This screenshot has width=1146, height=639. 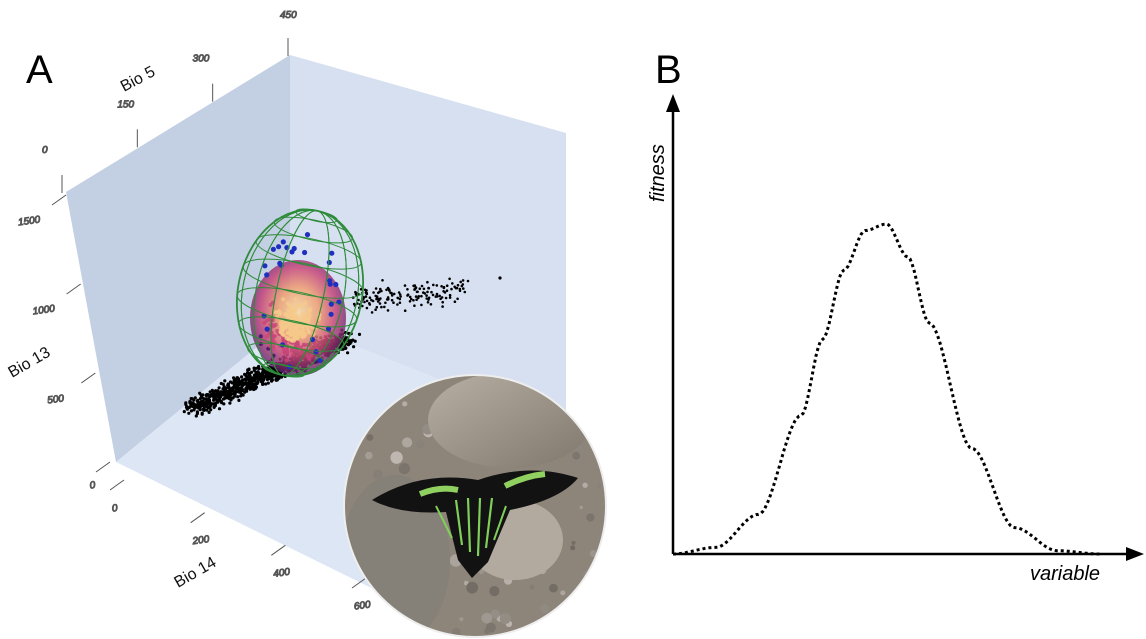 What do you see at coordinates (88, 378) in the screenshot?
I see `bio13-tick-mark` at bounding box center [88, 378].